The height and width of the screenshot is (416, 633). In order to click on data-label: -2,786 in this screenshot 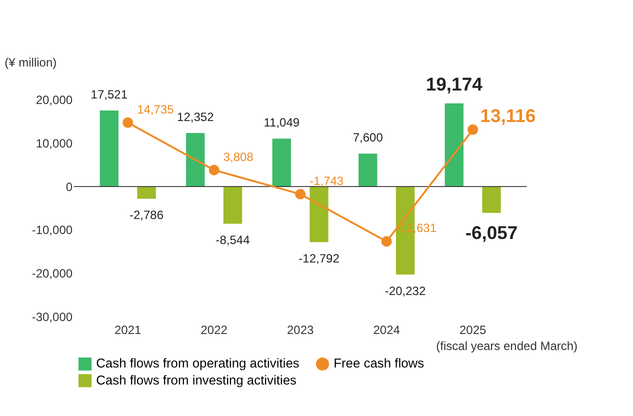, I will do `click(147, 215)`.